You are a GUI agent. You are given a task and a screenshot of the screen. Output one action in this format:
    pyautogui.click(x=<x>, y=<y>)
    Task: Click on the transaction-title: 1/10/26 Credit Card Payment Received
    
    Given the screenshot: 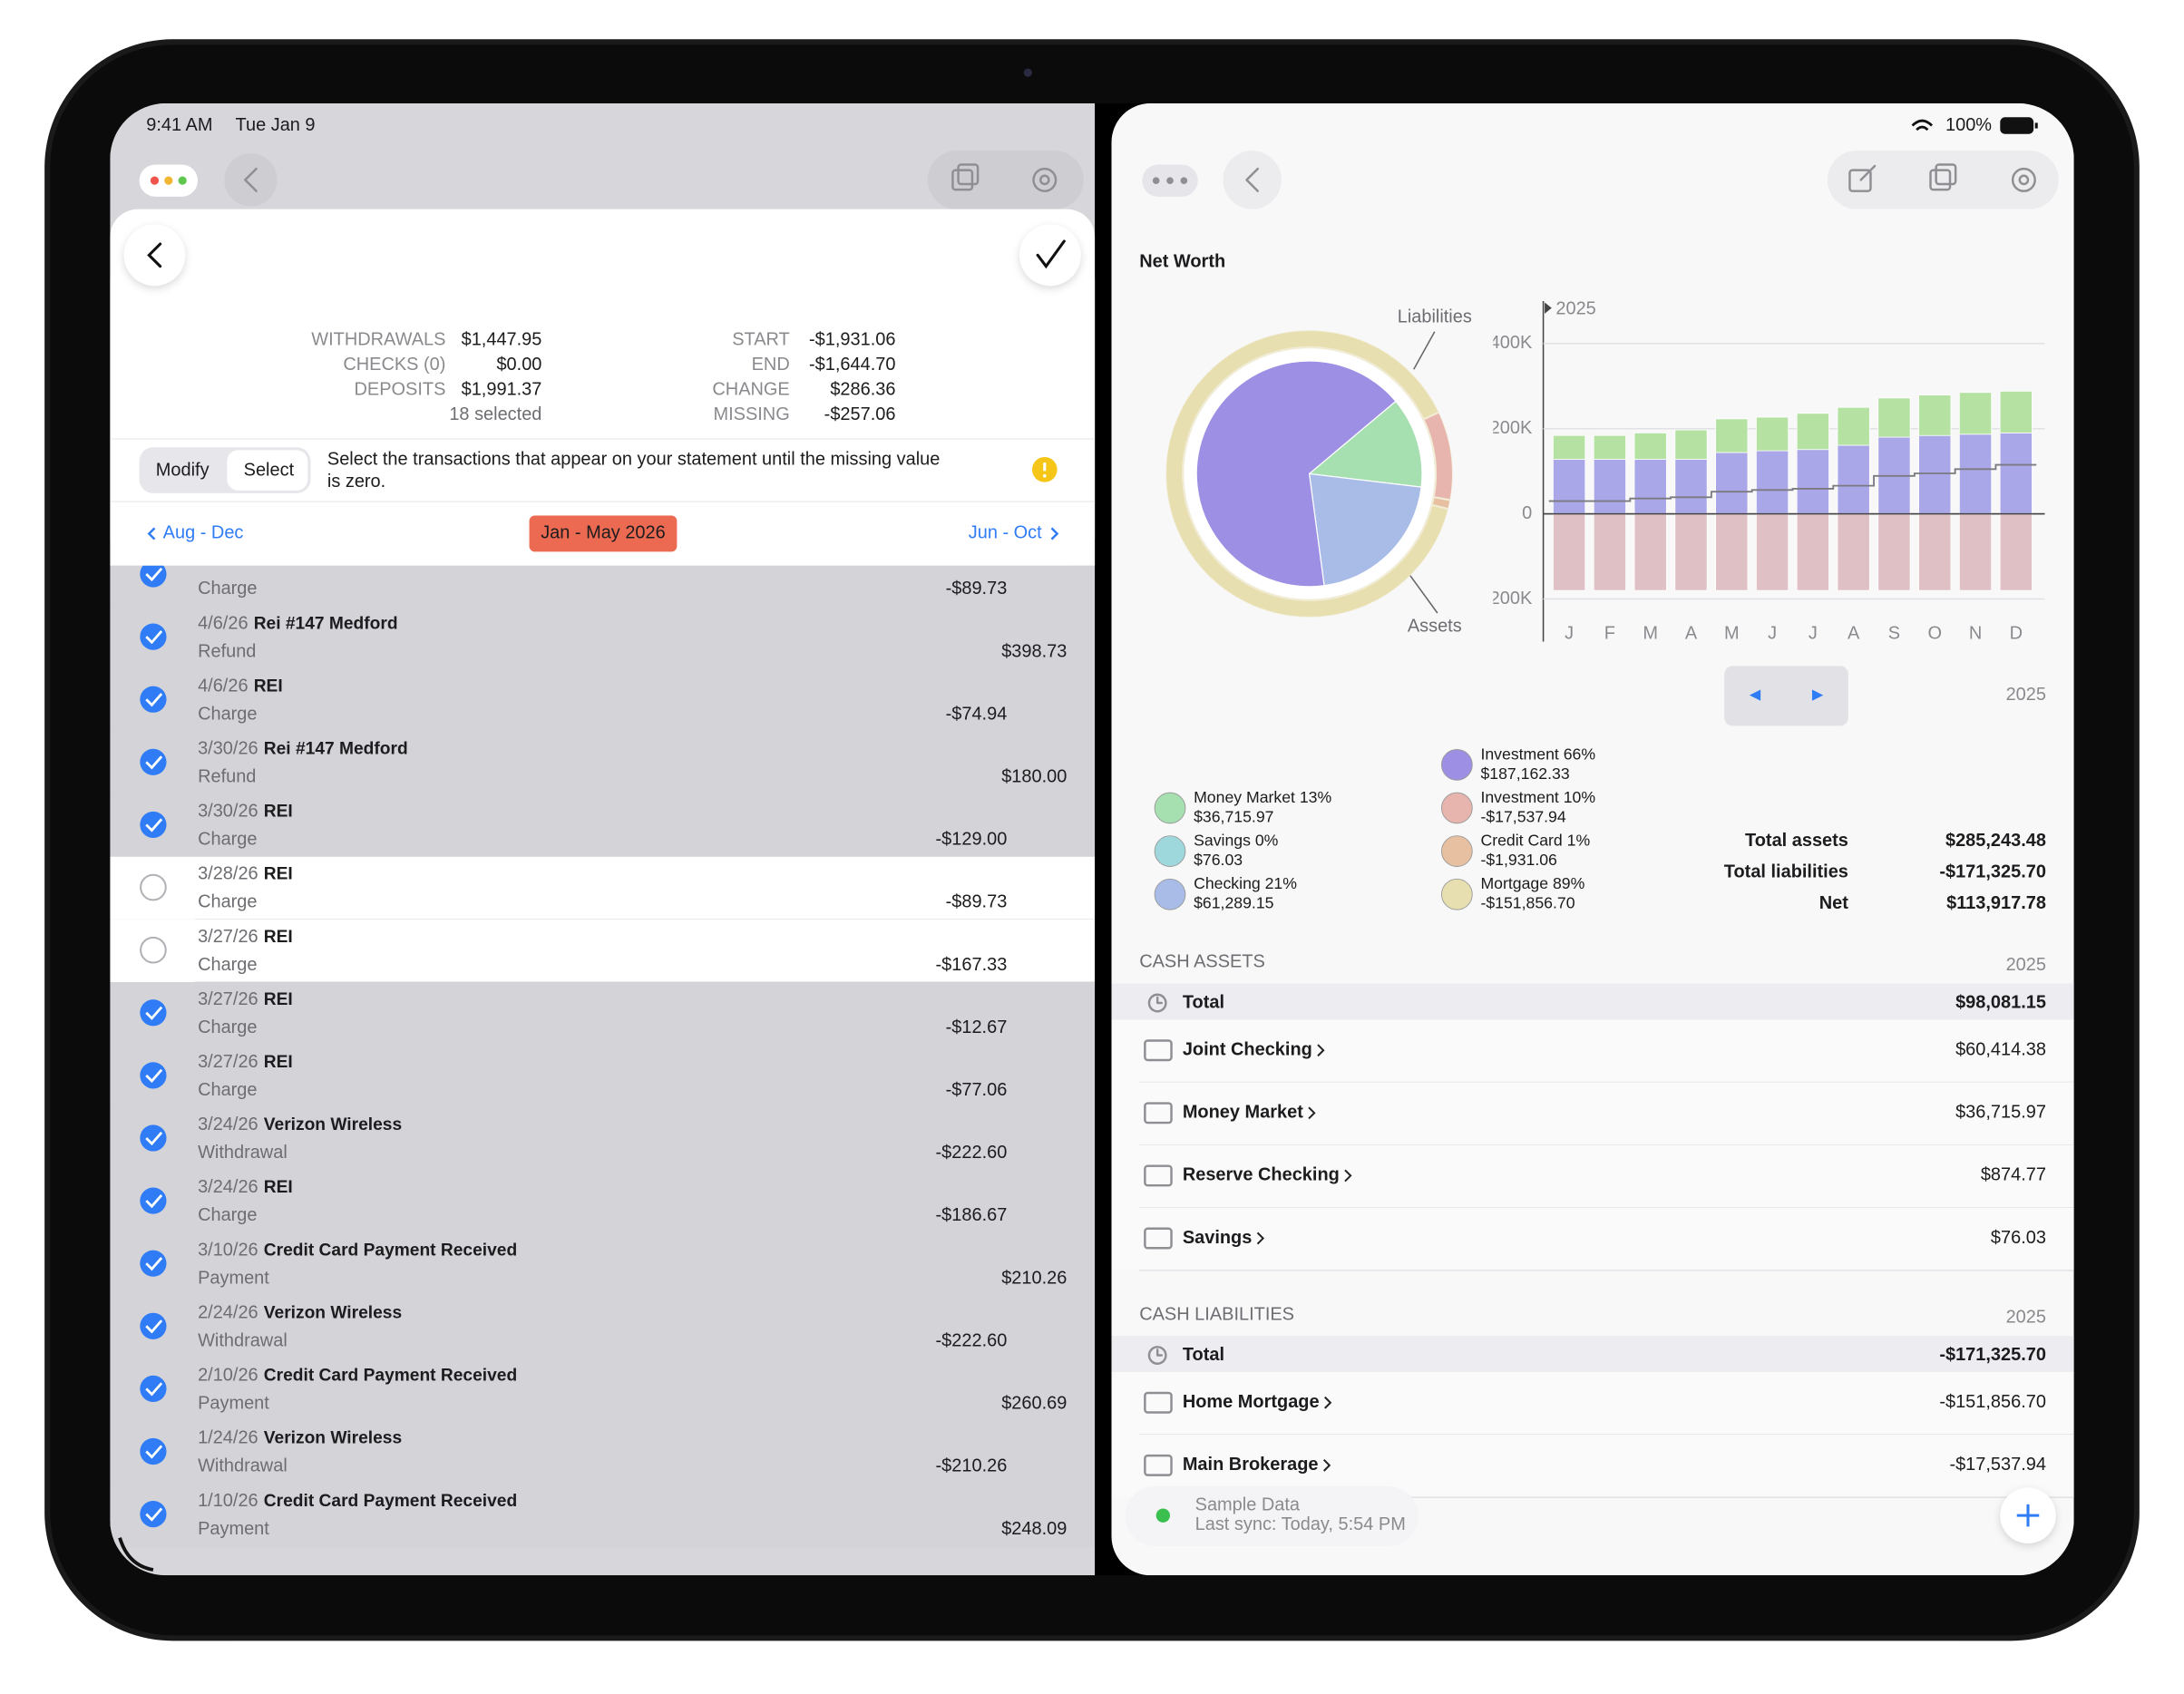 What is the action you would take?
    pyautogui.click(x=357, y=1501)
    